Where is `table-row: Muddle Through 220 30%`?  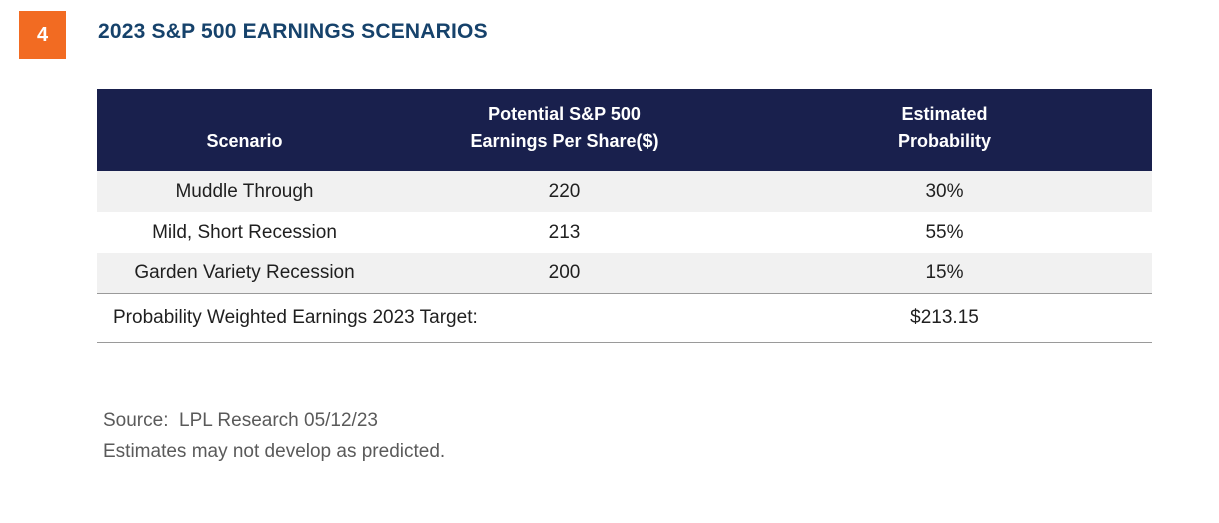 table-row: Muddle Through 220 30% is located at coordinates (624, 191).